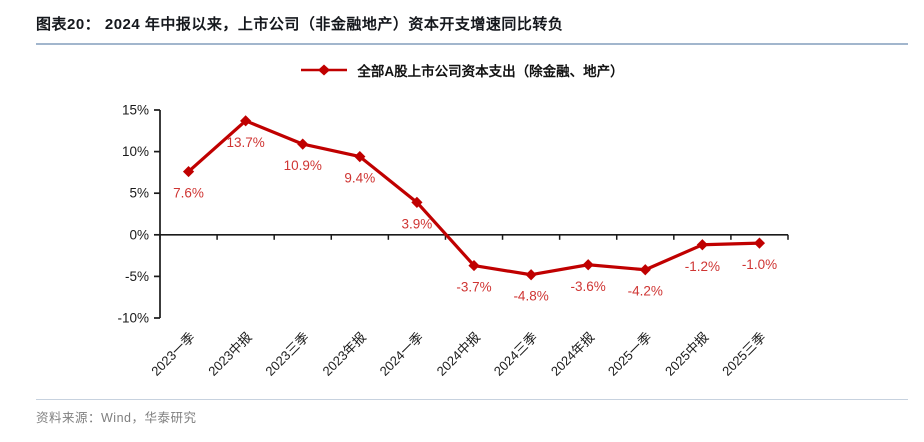 The height and width of the screenshot is (442, 924). I want to click on x-tick-label: 2023中报, so click(229, 353).